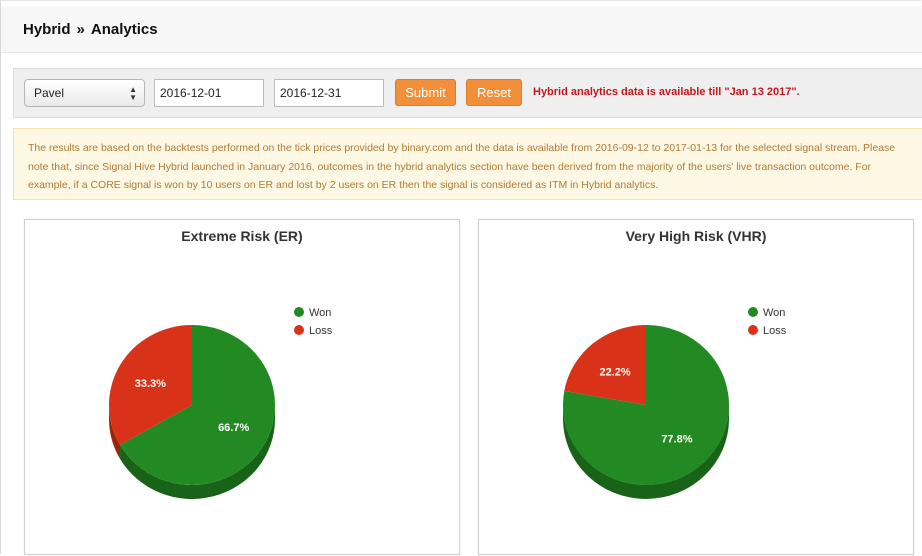  I want to click on pie-chart-er: 66.7% 33.3% Won Loss, so click(220, 403).